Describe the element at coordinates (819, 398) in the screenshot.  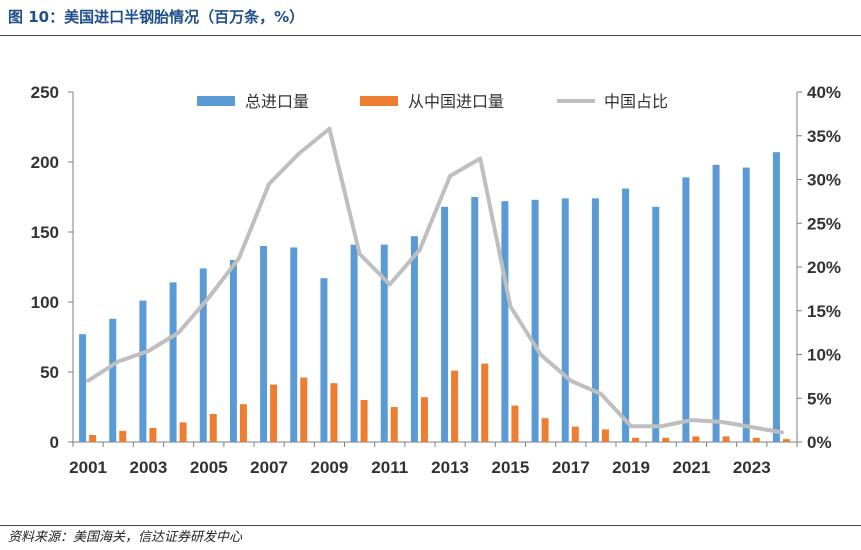
I see `right-tick-label: 5%` at that location.